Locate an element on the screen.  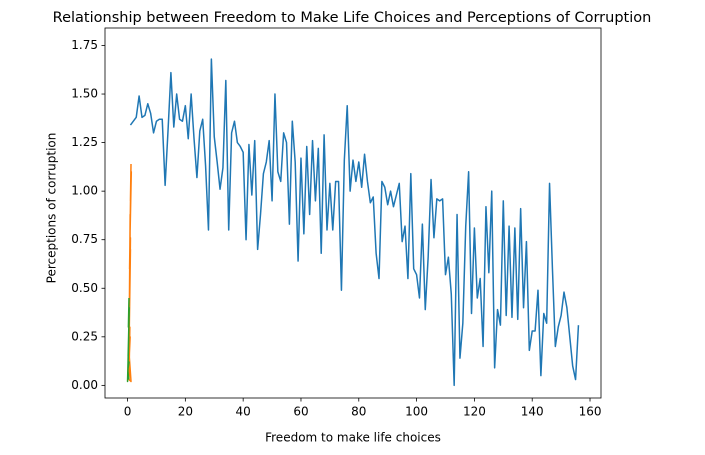
x-tick-label: 80 is located at coordinates (358, 412).